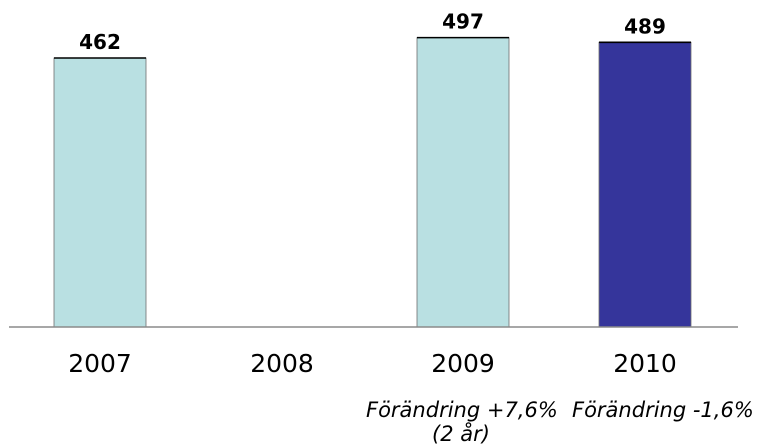 The image size is (758, 446). What do you see at coordinates (461, 434) in the screenshot?
I see `change-note-2009-period: (2 år)` at bounding box center [461, 434].